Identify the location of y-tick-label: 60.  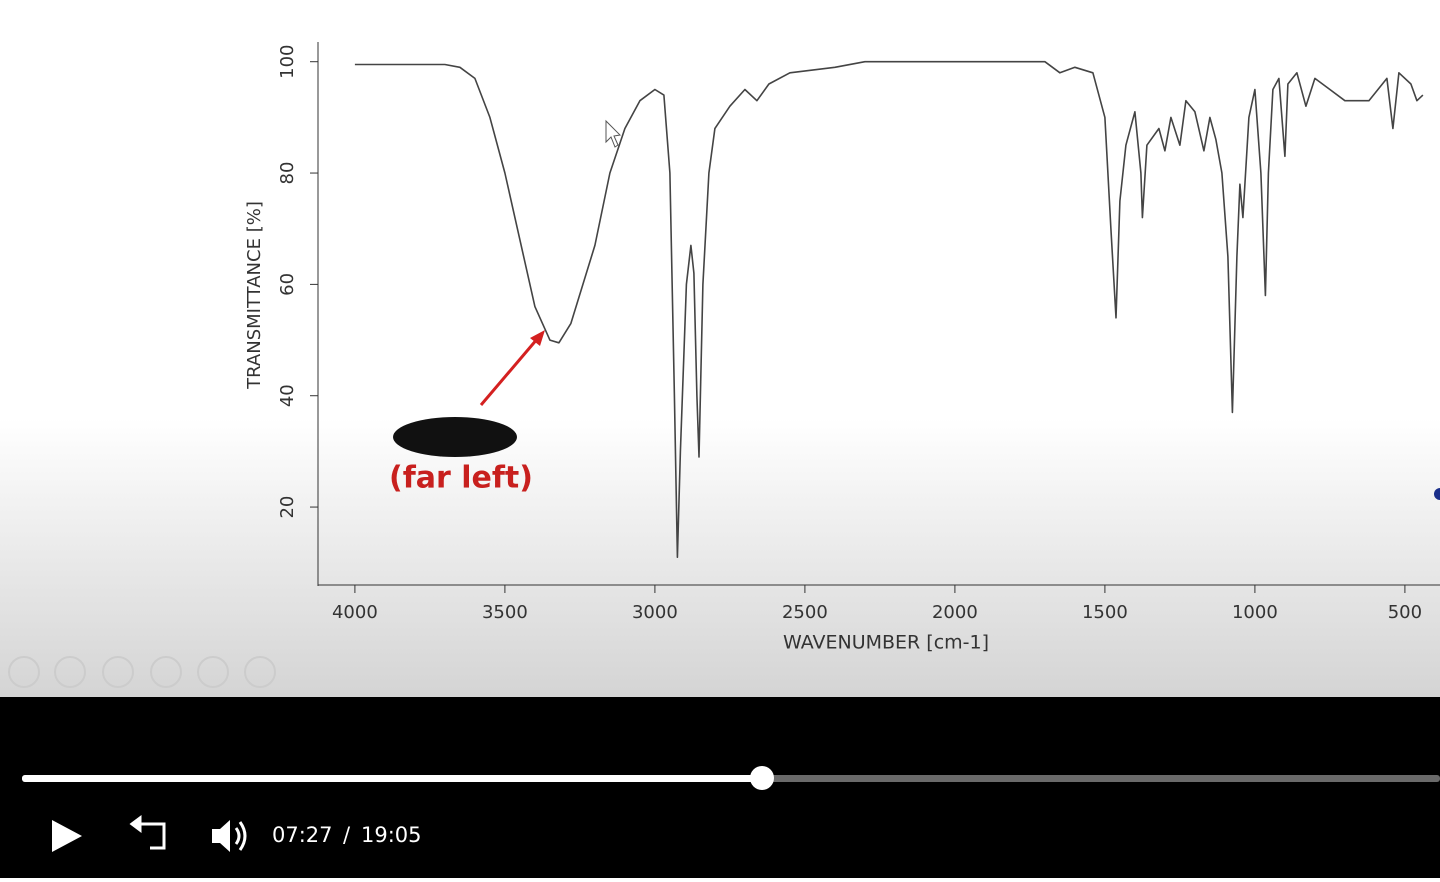
(287, 284).